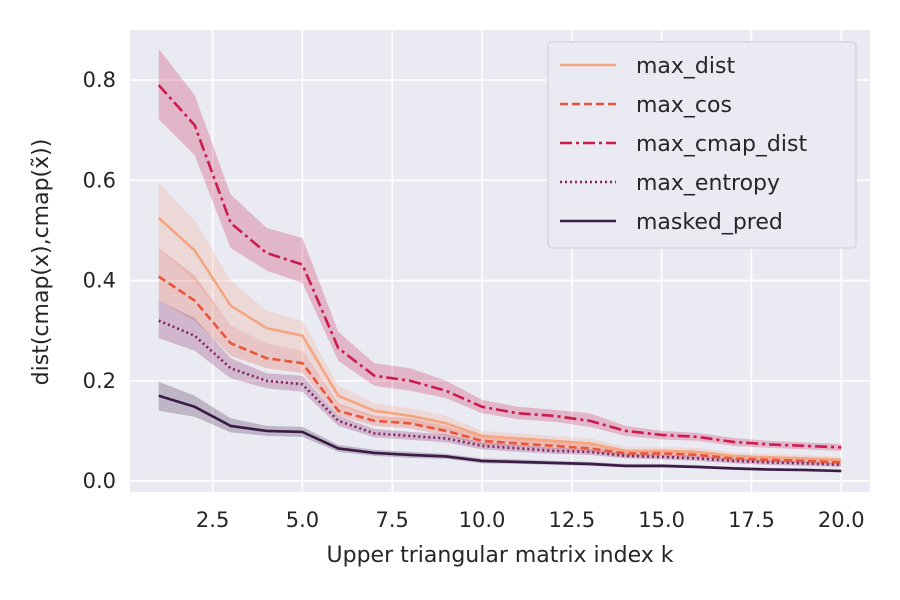  I want to click on x-axis-label: Upper triangular matrix index k, so click(500, 555).